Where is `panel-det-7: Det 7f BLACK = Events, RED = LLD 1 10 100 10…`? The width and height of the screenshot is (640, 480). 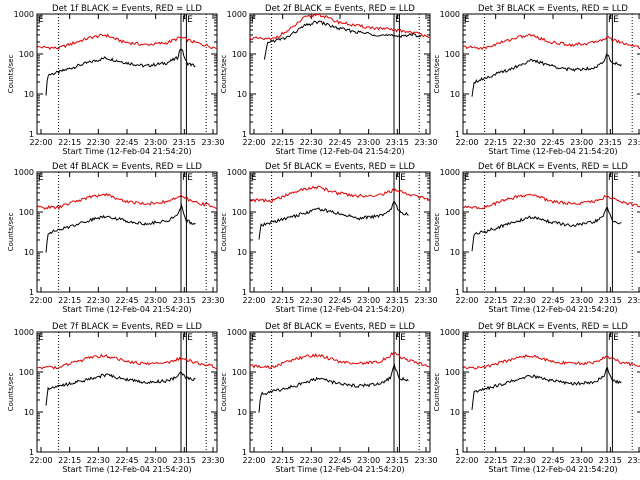
panel-det-7: Det 7f BLACK = Events, RED = LLD 1 10 100 10… is located at coordinates (116, 398).